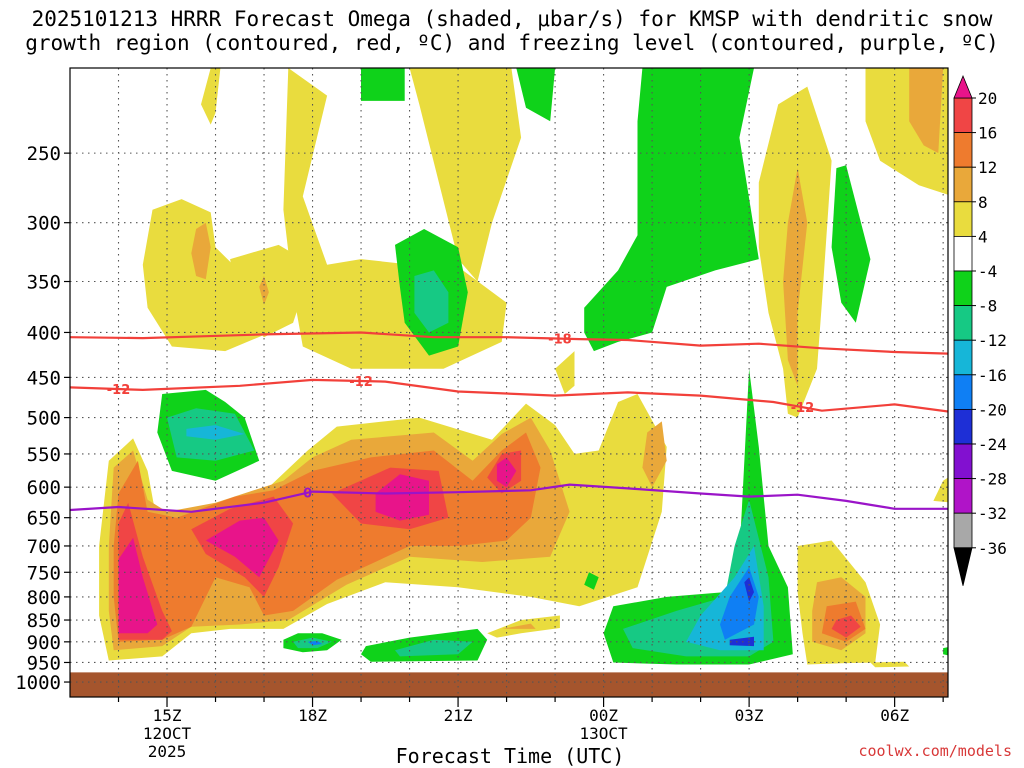 Image resolution: width=1024 pixels, height=768 pixels. What do you see at coordinates (44, 378) in the screenshot?
I see `y-tick-label: 450` at bounding box center [44, 378].